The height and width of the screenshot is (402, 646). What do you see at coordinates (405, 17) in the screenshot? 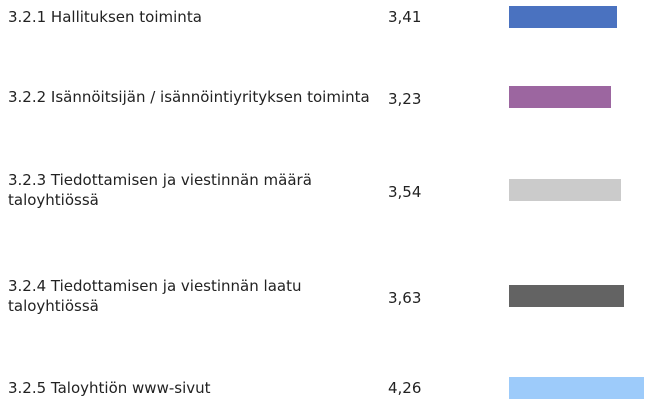
I see `value-label: 3,41` at bounding box center [405, 17].